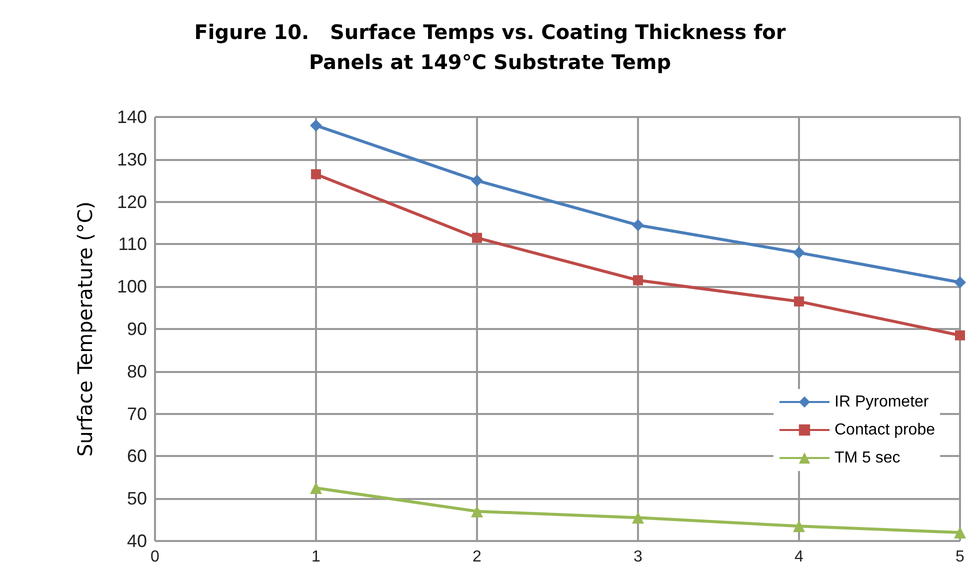 This screenshot has height=581, width=980. I want to click on x-tick-label: 3, so click(638, 557).